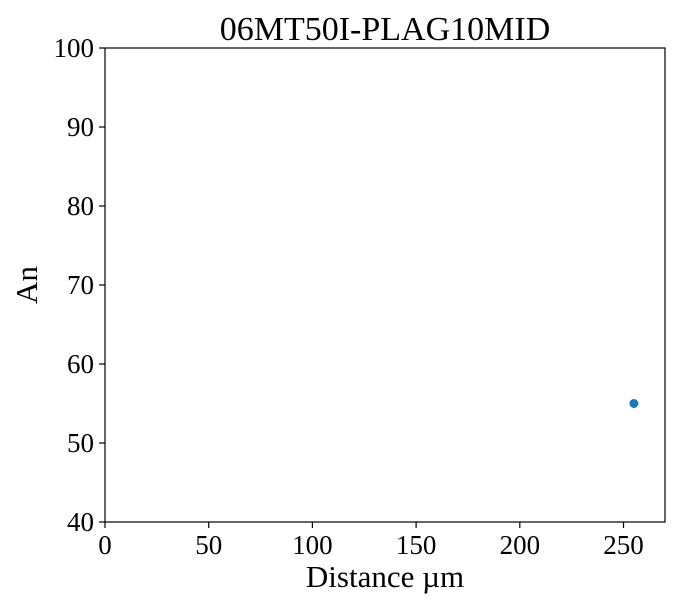 This screenshot has width=700, height=600. Describe the element at coordinates (520, 545) in the screenshot. I see `x-tick-label: 200` at that location.